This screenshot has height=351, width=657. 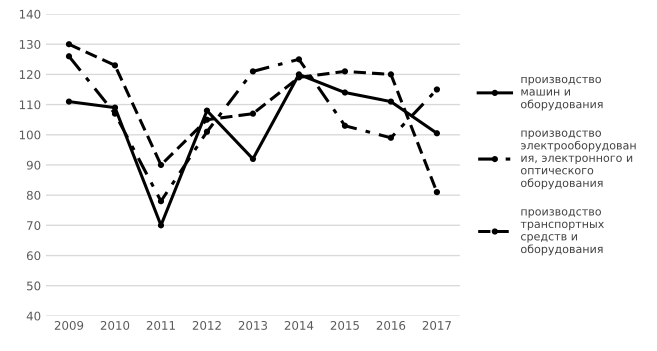 I want to click on legend-label: производство электрооборудован ия, электронного и оптического оборудования, so click(x=578, y=160).